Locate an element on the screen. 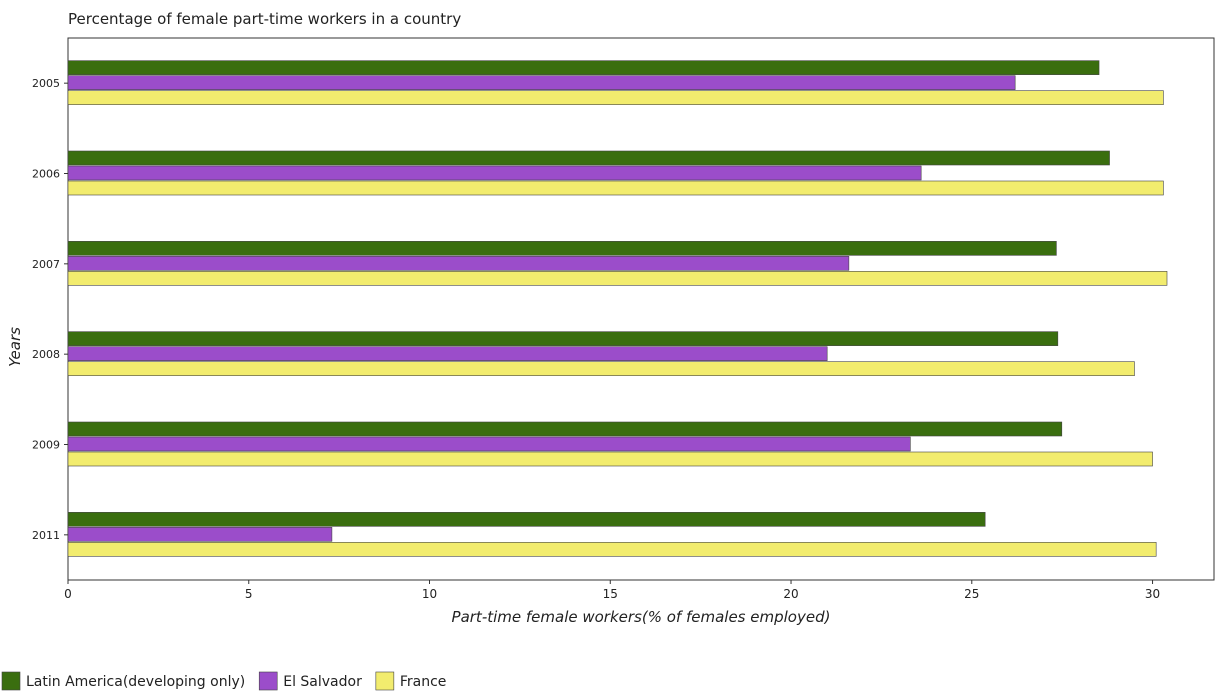 This screenshot has width=1231, height=700. y-axis-label: Years is located at coordinates (15, 347).